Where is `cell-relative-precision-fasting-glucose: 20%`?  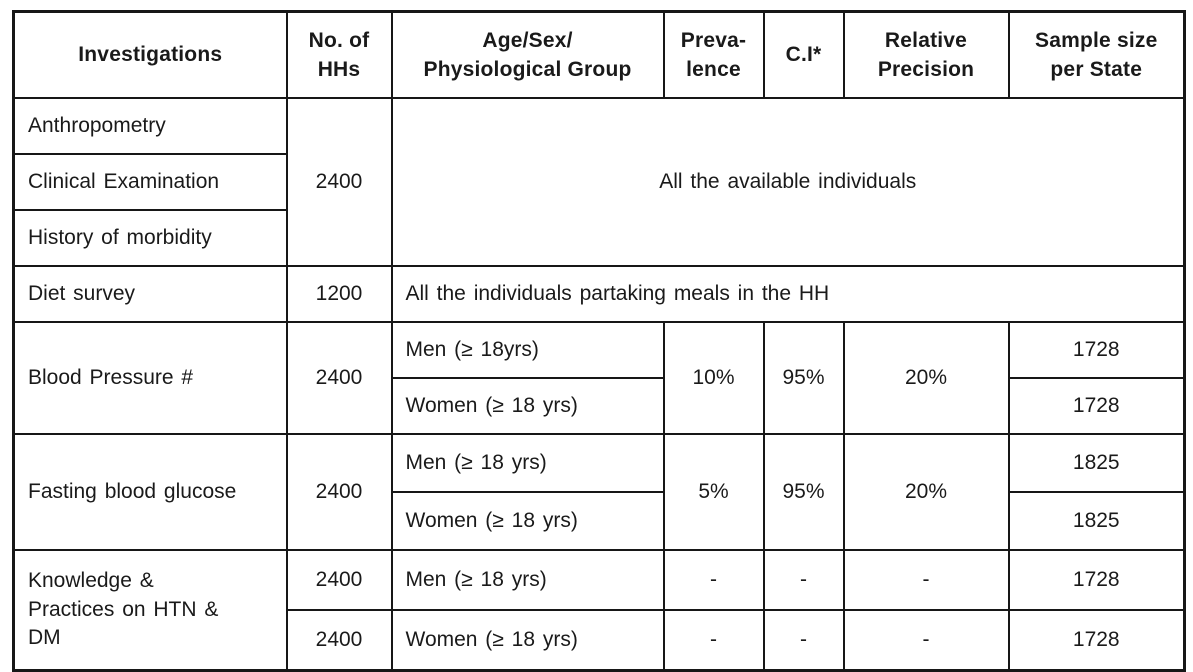
cell-relative-precision-fasting-glucose: 20% is located at coordinates (926, 492).